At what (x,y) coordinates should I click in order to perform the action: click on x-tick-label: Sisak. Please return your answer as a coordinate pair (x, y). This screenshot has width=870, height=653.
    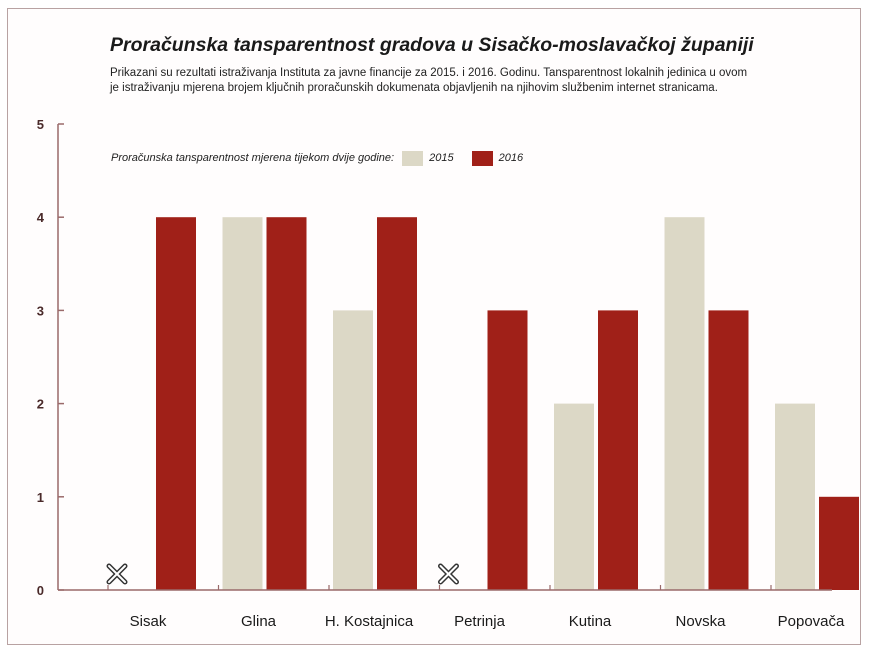
    Looking at the image, I should click on (148, 621).